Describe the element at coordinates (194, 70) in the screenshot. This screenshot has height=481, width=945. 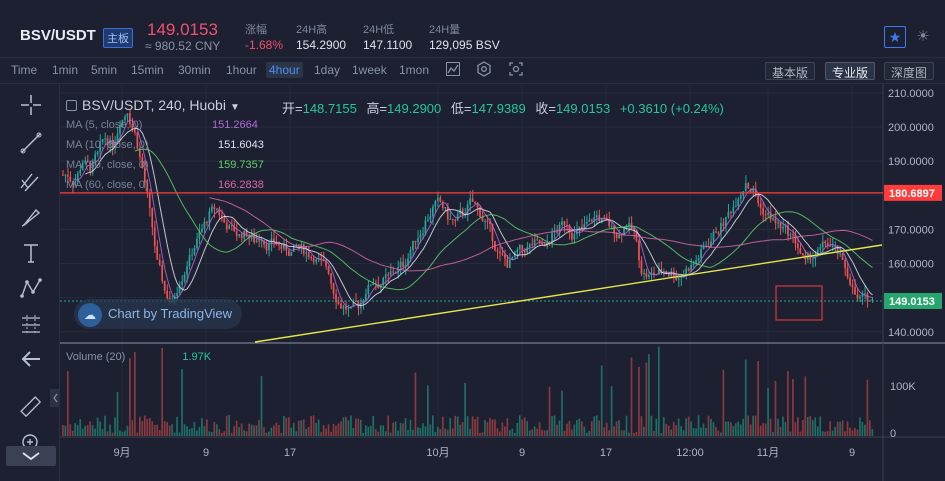
I see `tf-30min: 30min` at that location.